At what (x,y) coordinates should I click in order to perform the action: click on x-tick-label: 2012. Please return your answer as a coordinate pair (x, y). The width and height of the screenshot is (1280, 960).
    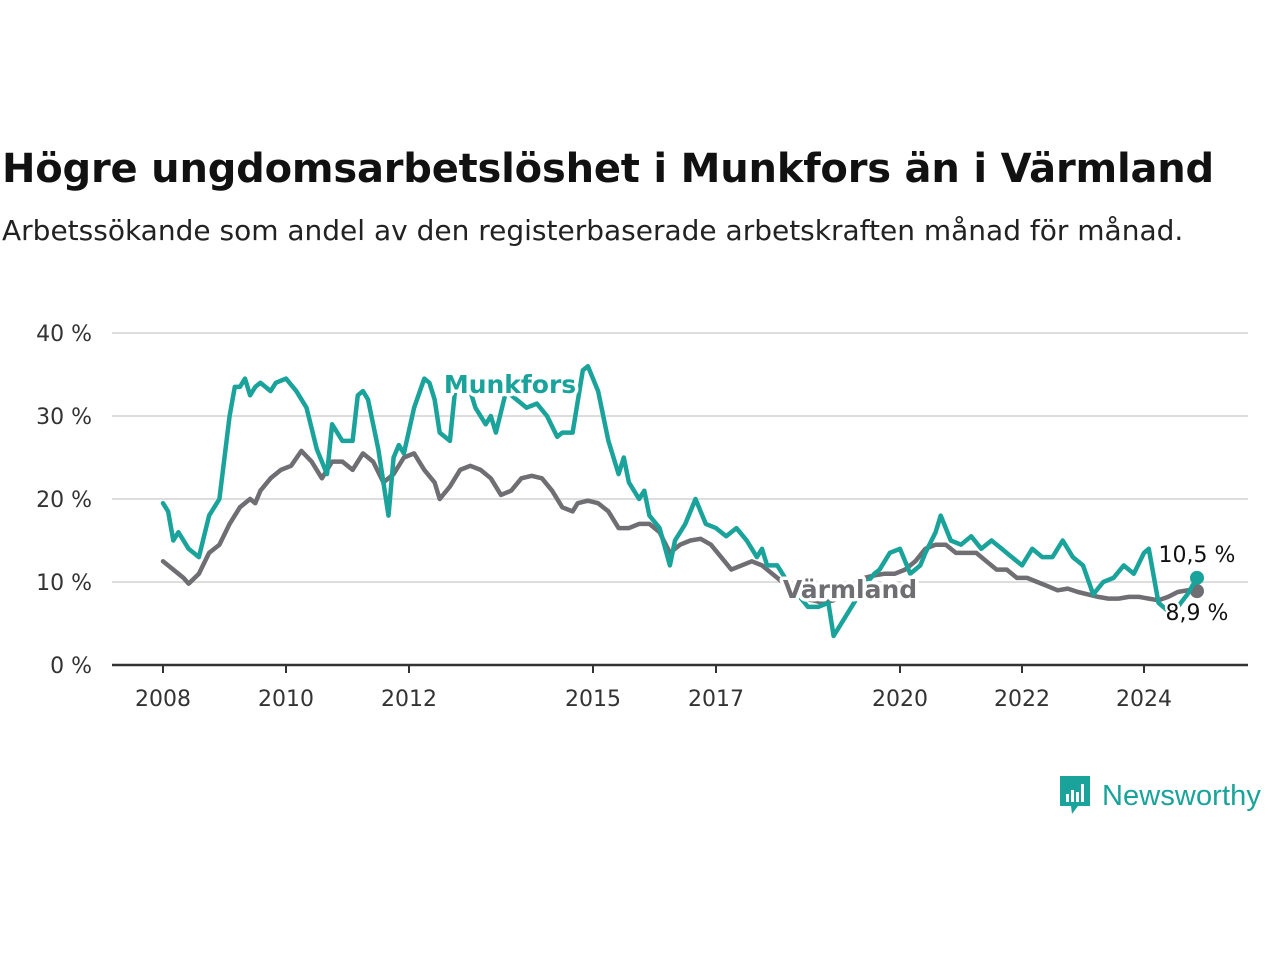
    Looking at the image, I should click on (409, 699).